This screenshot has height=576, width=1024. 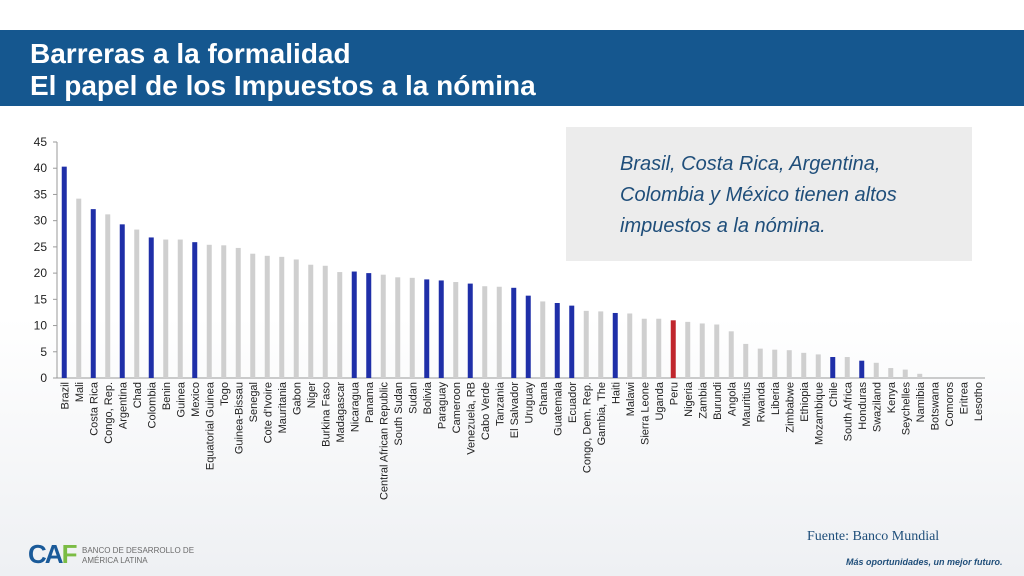 I want to click on x-tick-label: Central African Republic, so click(x=384, y=441).